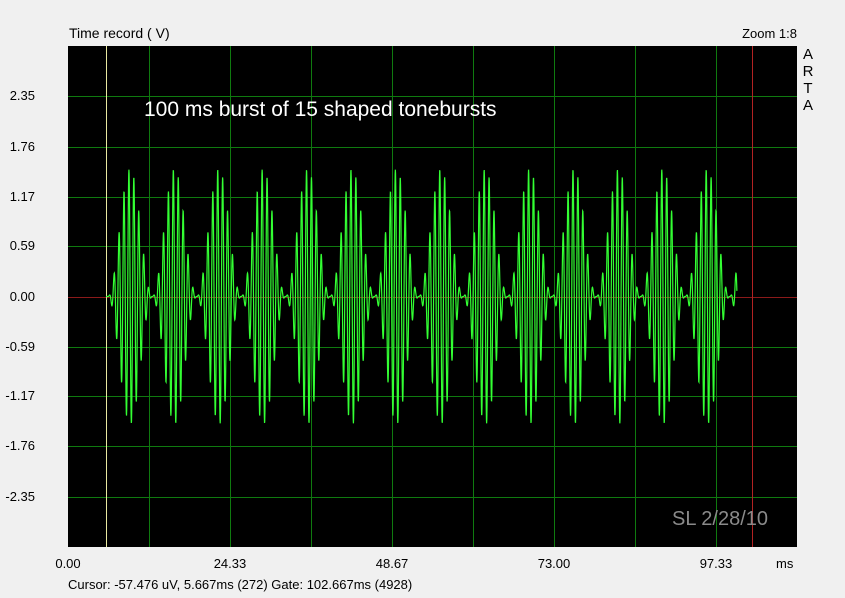 The image size is (845, 598). Describe the element at coordinates (119, 33) in the screenshot. I see `chart-title: Time record ( V)` at that location.